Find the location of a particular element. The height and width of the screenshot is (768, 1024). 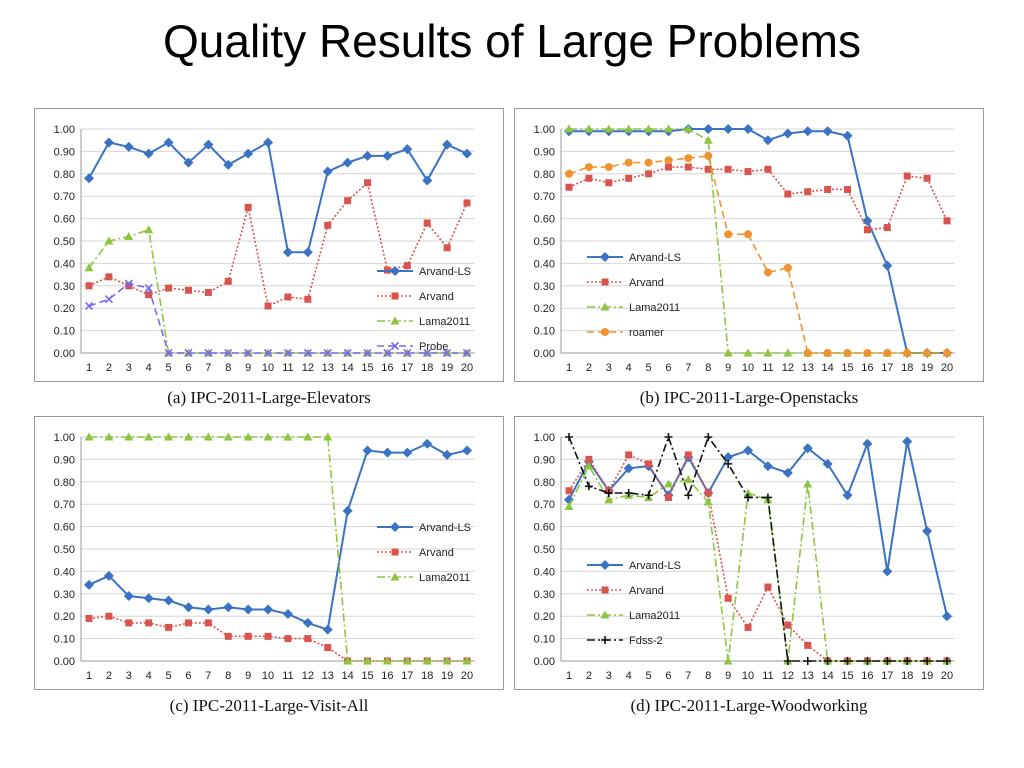

x-tick-label: 10 is located at coordinates (748, 368).